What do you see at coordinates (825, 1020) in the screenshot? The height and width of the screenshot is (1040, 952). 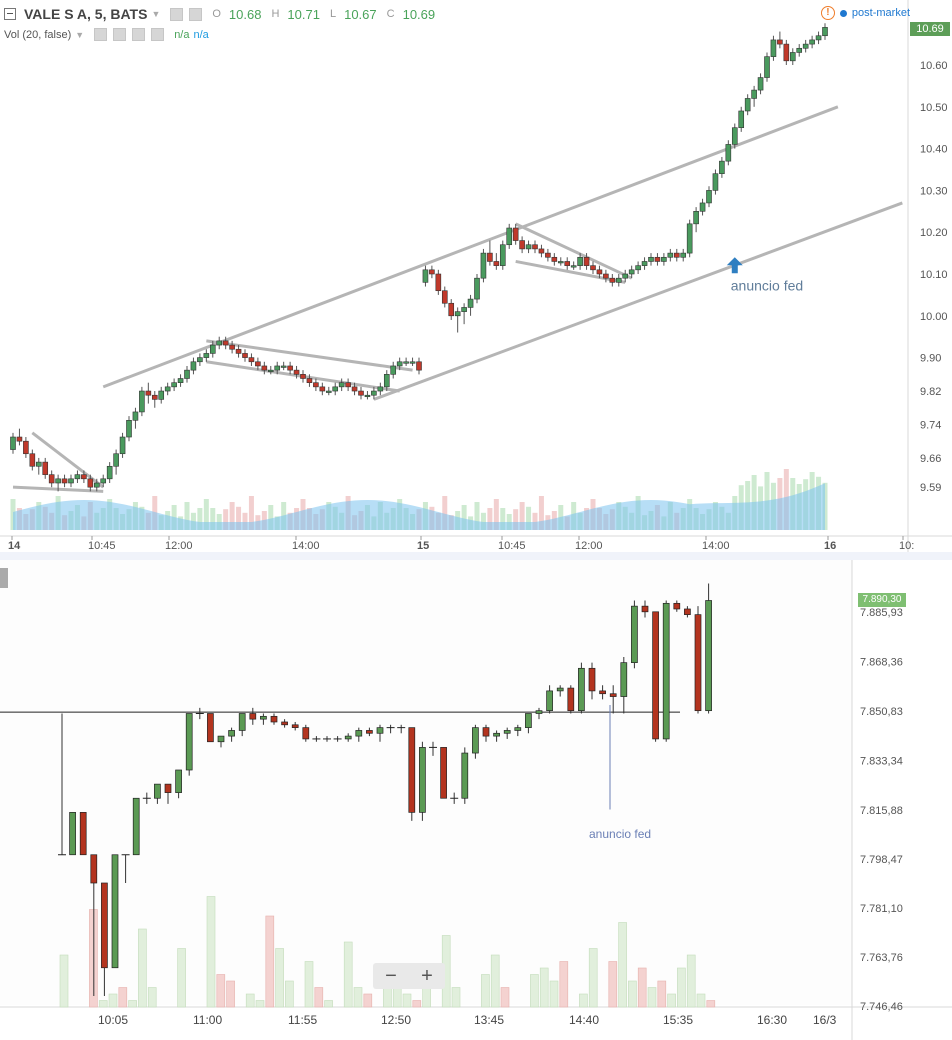 I see `time-axis-label: 16/3` at bounding box center [825, 1020].